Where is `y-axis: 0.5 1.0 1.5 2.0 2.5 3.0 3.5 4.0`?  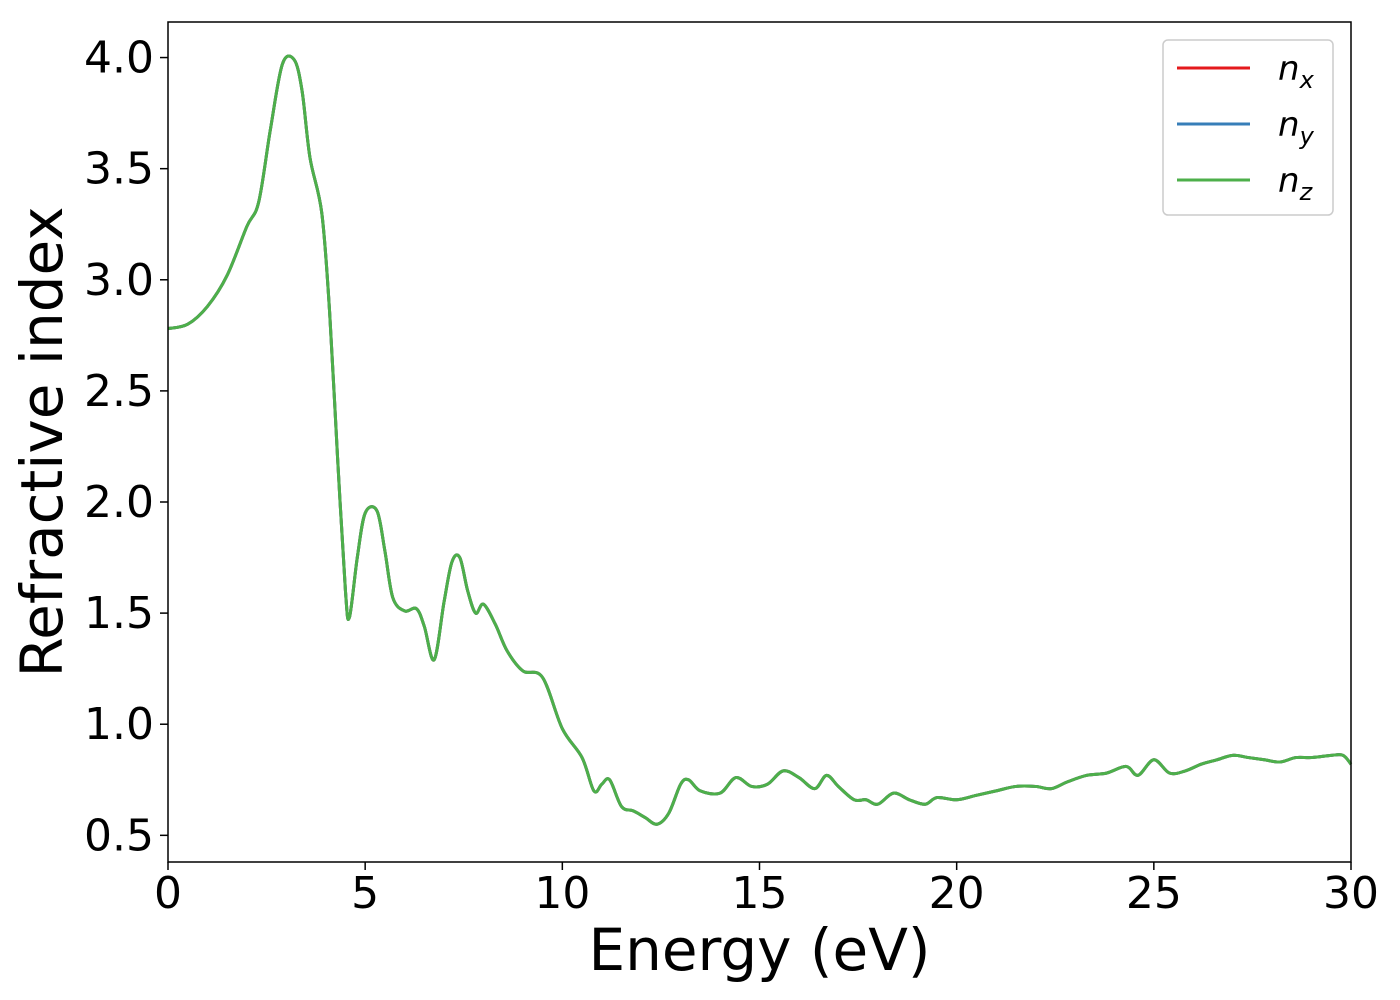
y-axis: 0.5 1.0 1.5 2.0 2.5 3.0 3.5 4.0 is located at coordinates (126, 447).